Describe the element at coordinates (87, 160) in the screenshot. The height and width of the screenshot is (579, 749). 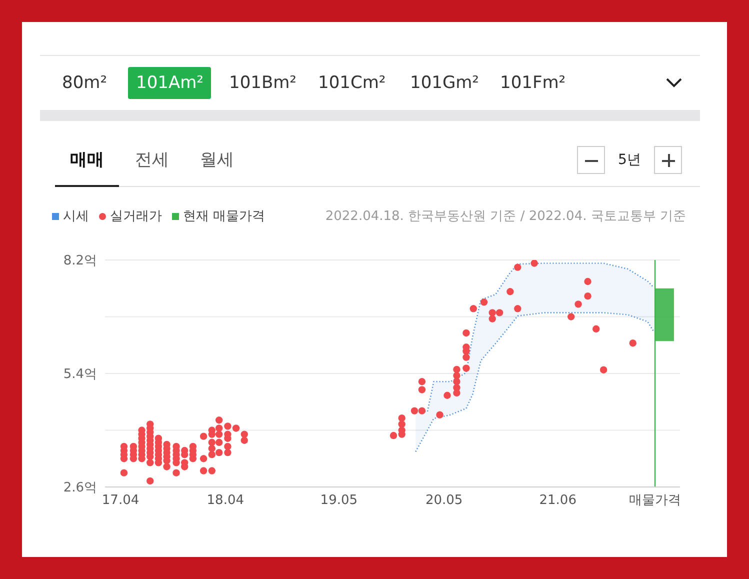
I see `text: 매매` at that location.